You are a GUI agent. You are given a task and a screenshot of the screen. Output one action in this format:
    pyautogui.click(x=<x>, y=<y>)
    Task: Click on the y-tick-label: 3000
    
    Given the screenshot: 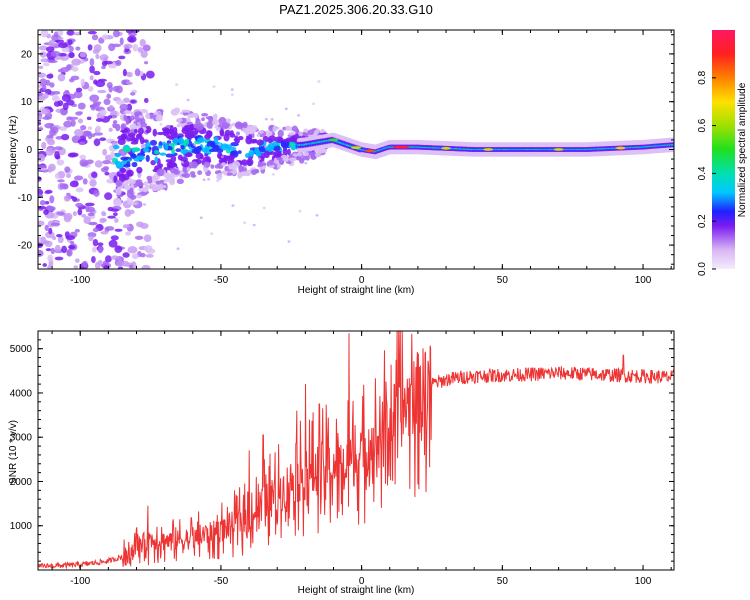 What is the action you would take?
    pyautogui.click(x=21, y=438)
    